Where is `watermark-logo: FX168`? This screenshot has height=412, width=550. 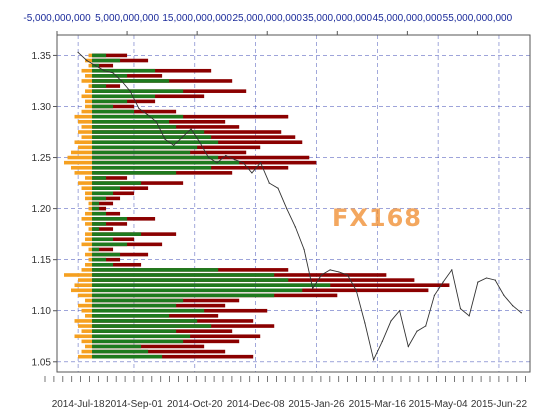 watermark-logo: FX168 is located at coordinates (377, 218).